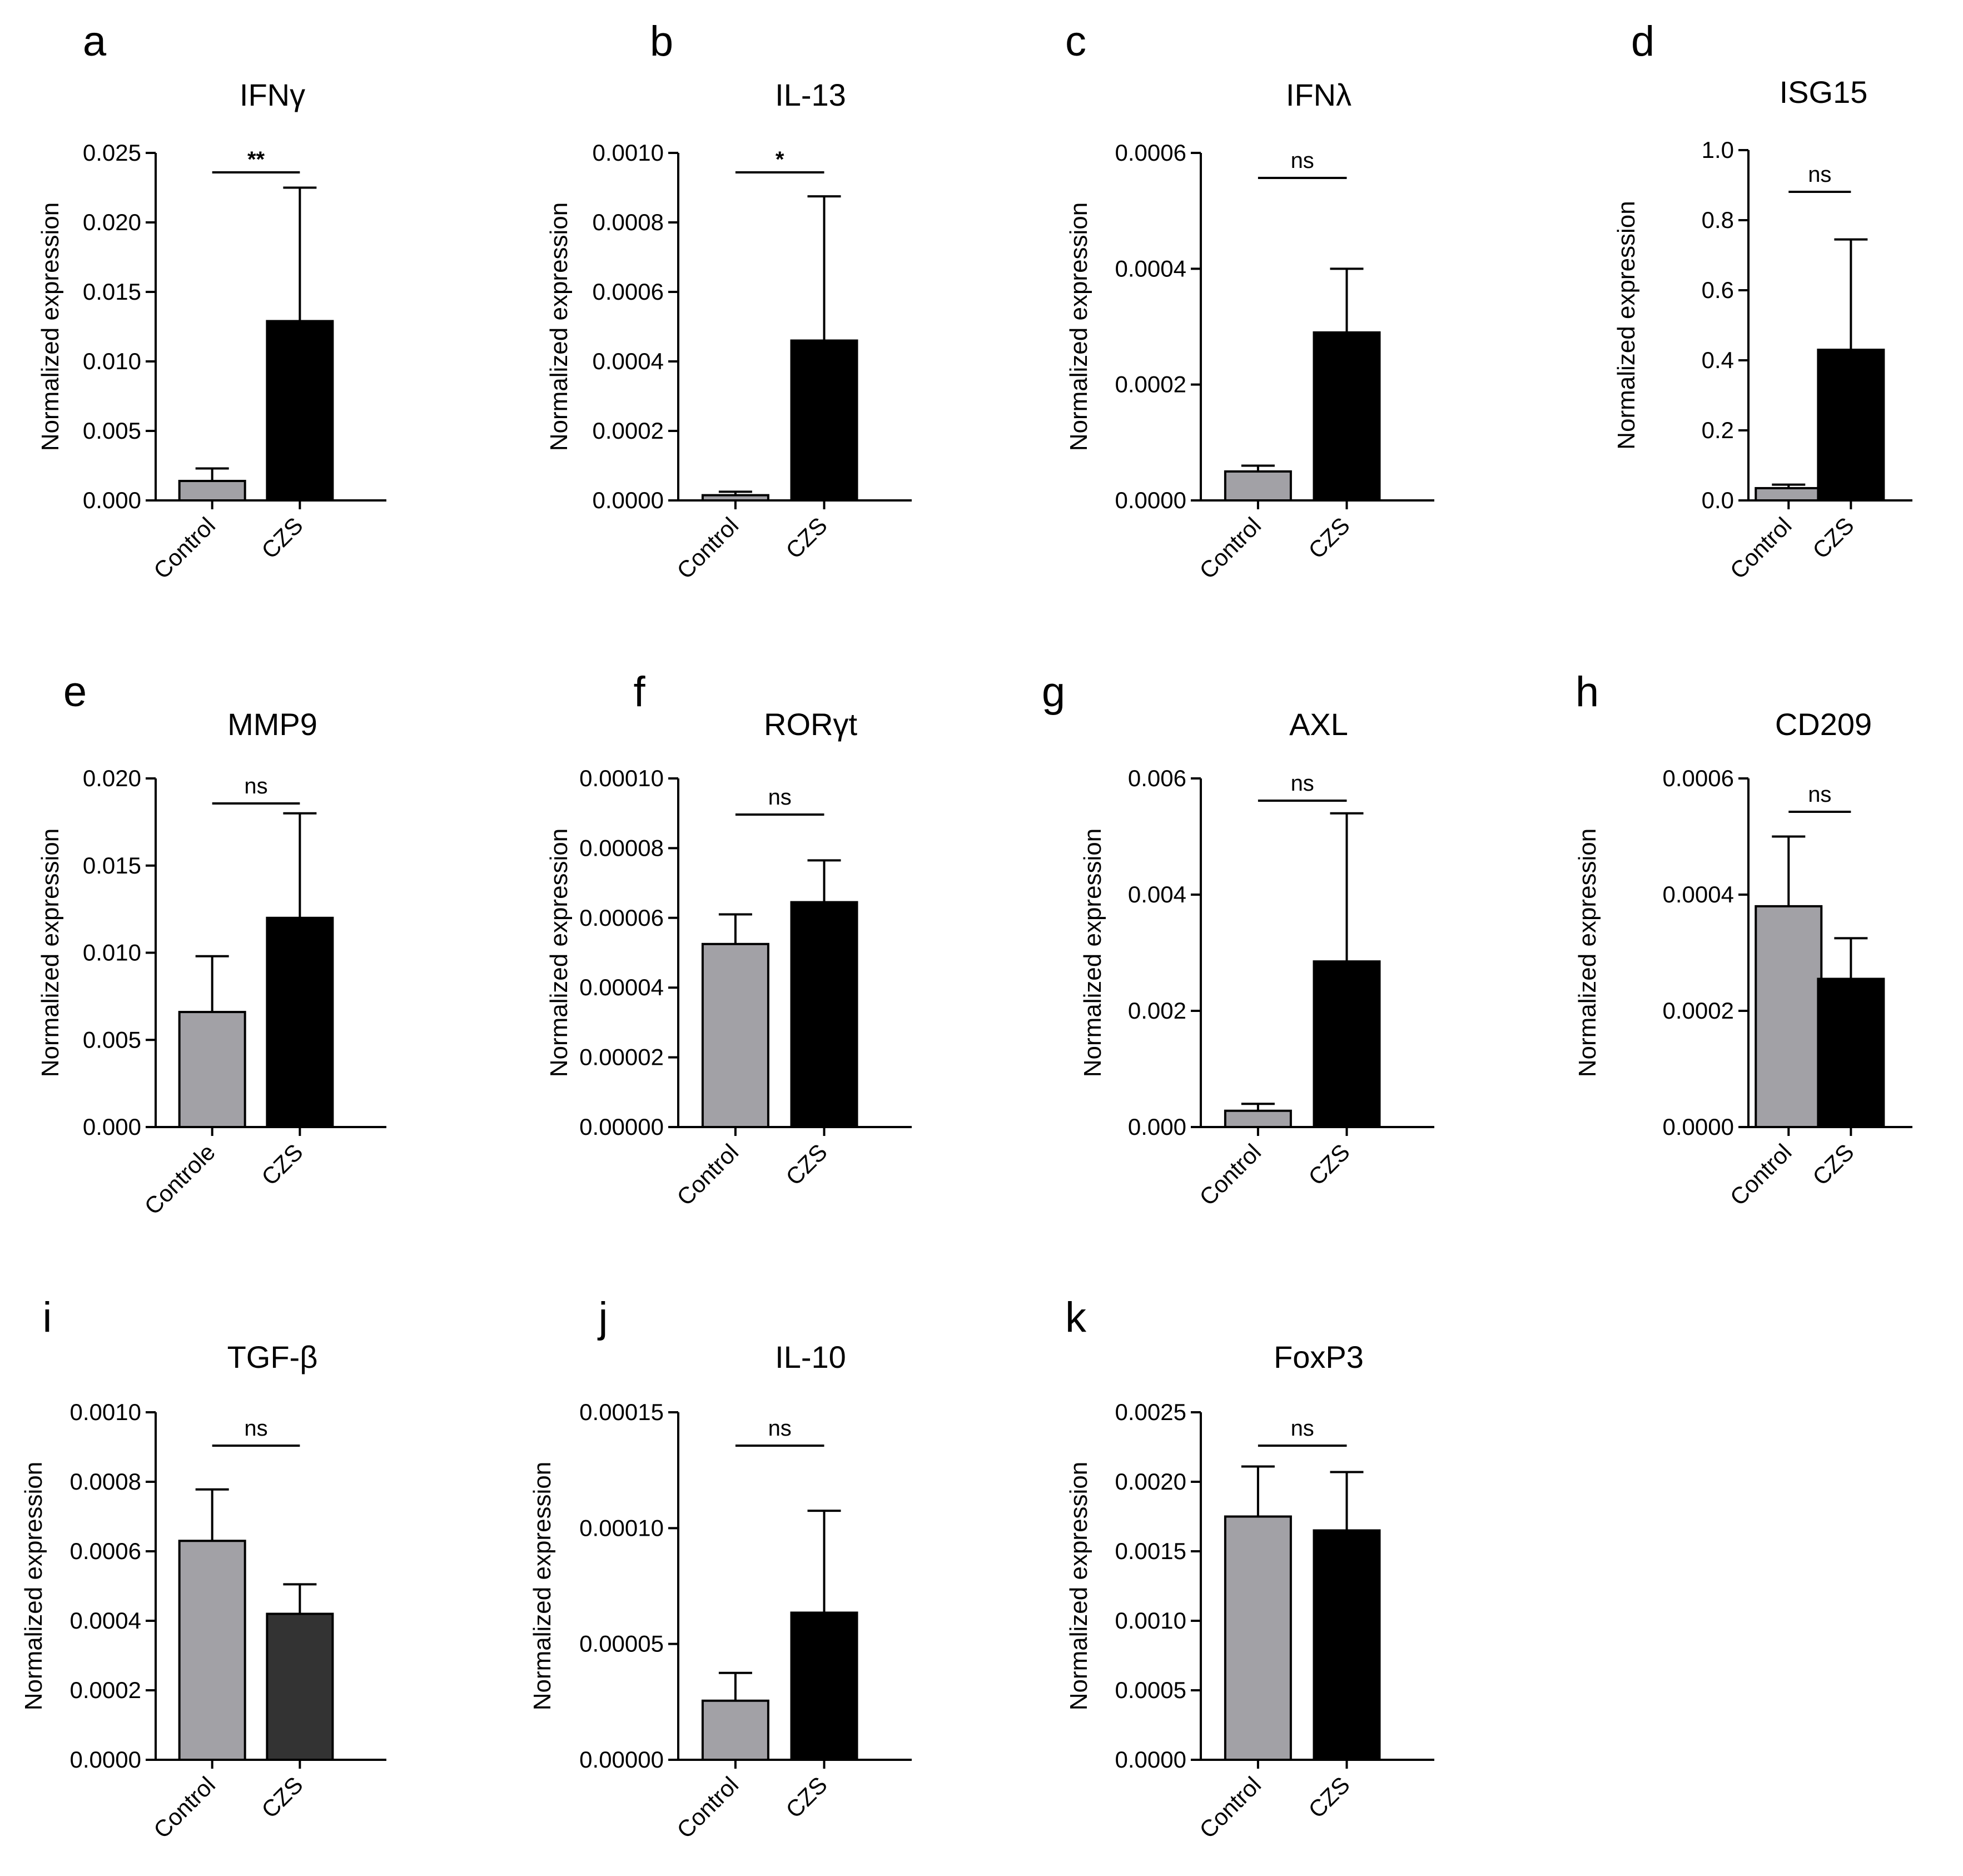  What do you see at coordinates (1157, 894) in the screenshot?
I see `y-tick-label: 0.004` at bounding box center [1157, 894].